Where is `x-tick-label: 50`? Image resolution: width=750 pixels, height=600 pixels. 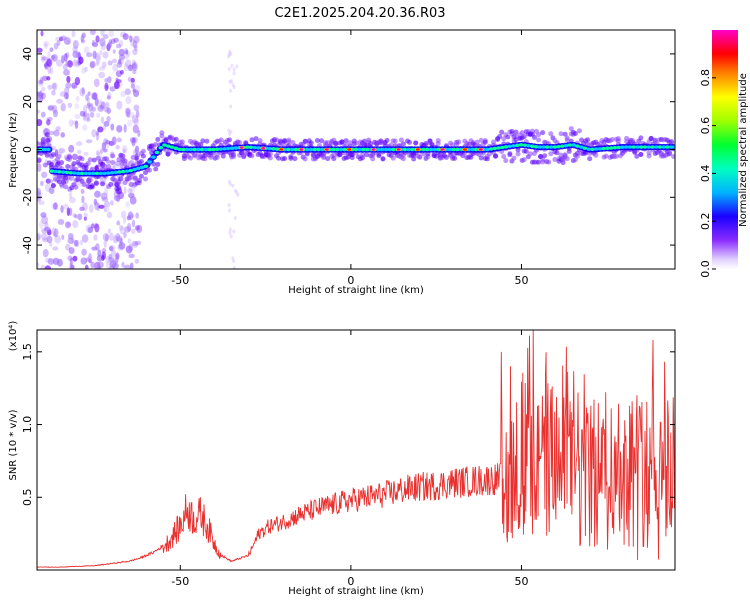 x-tick-label: 50 is located at coordinates (521, 280).